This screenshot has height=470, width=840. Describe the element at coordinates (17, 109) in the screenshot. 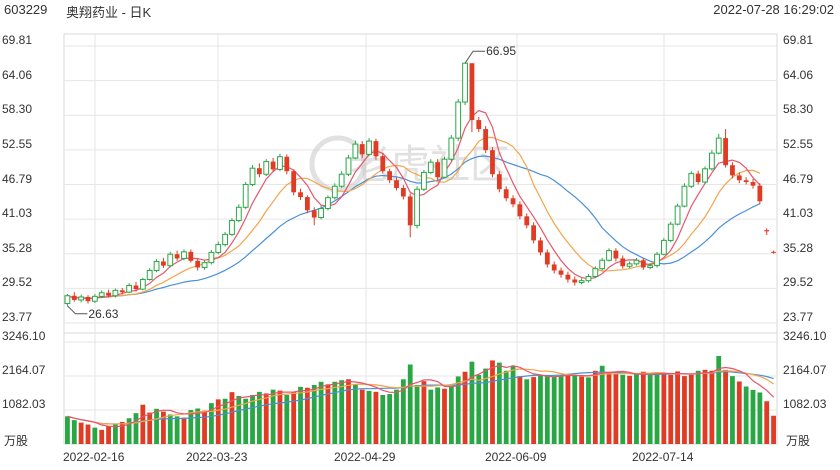

I see `price-tick-left: 58.30` at that location.